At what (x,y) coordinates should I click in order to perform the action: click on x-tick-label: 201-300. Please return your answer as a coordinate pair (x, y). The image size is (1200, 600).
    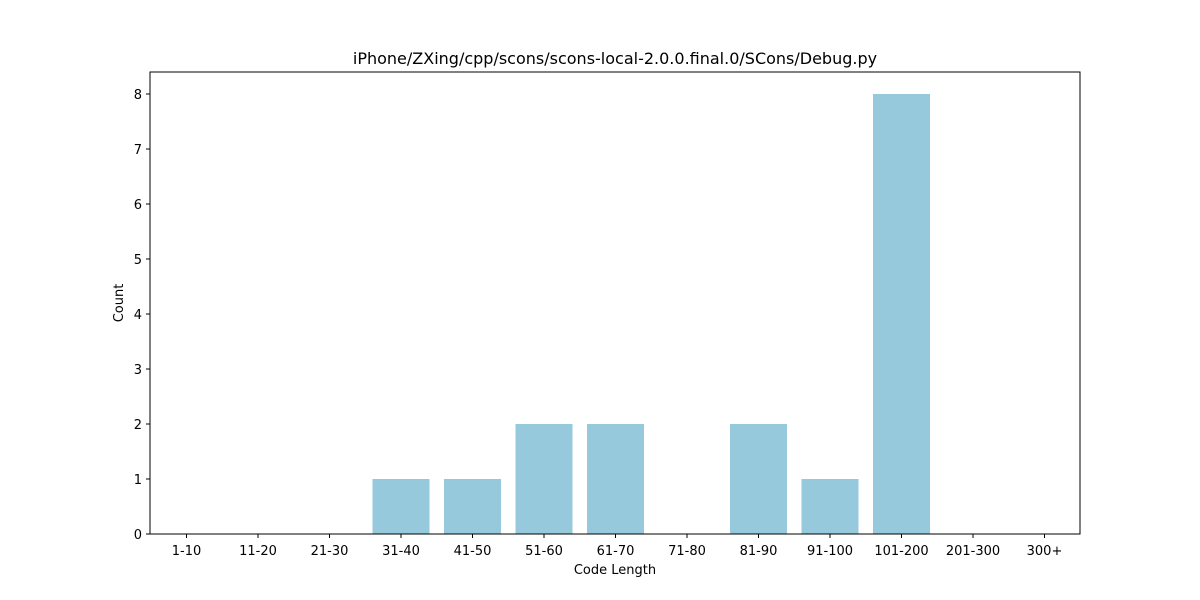
    Looking at the image, I should click on (973, 551).